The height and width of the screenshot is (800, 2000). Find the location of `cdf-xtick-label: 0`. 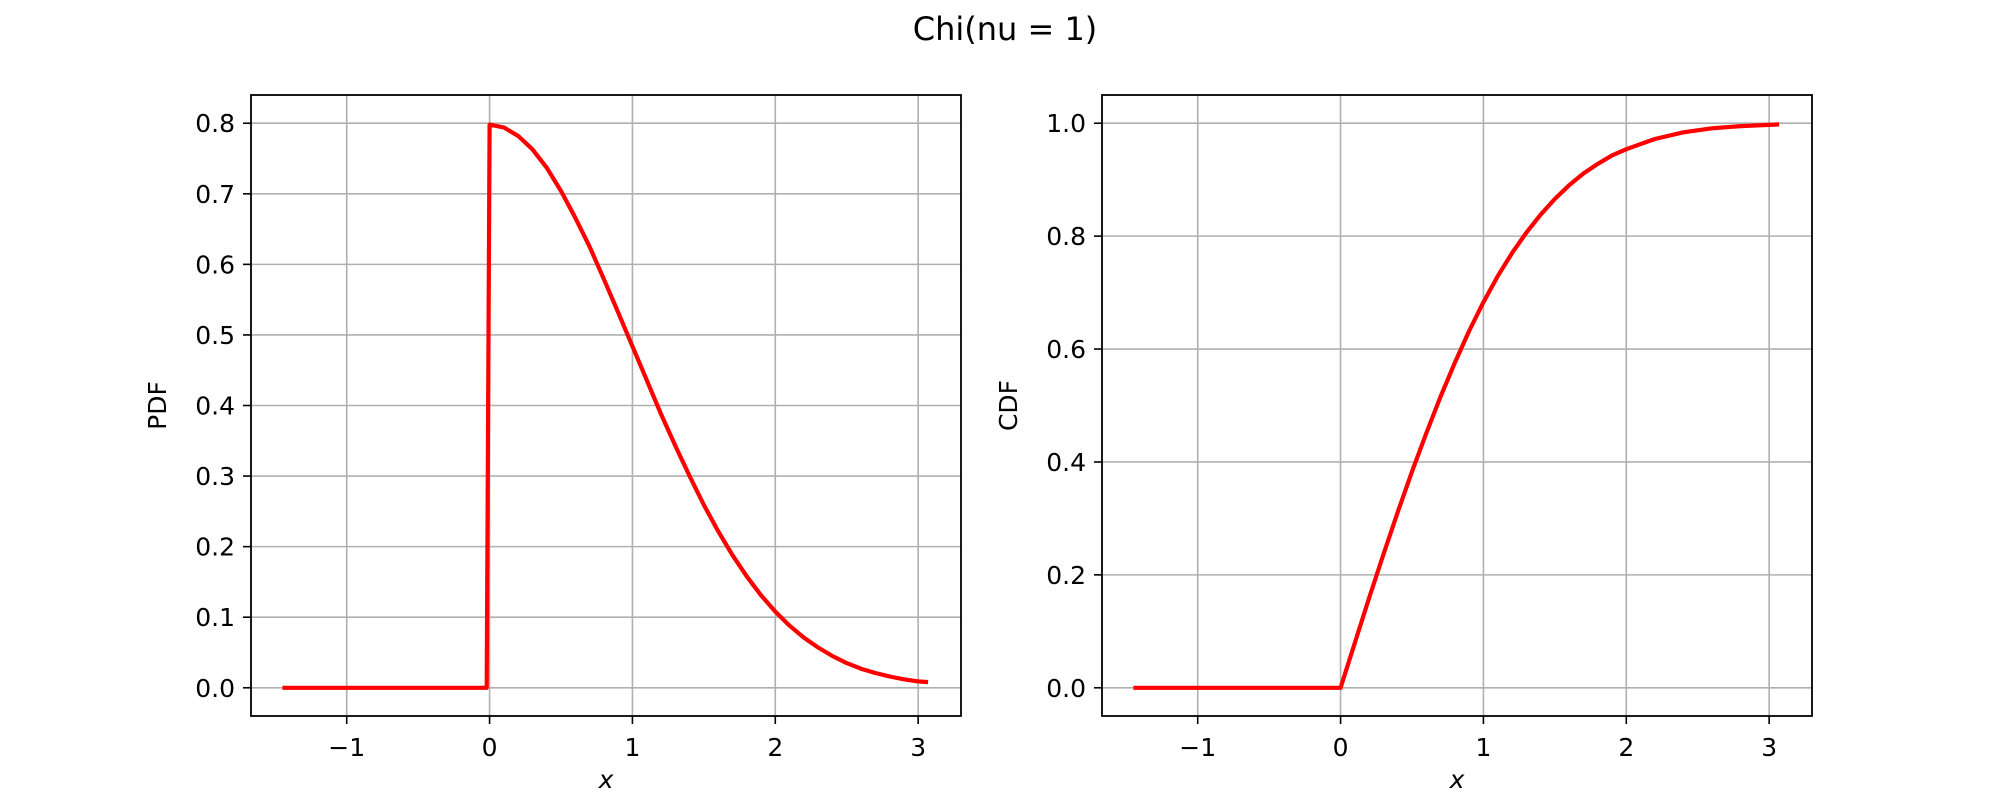

cdf-xtick-label: 0 is located at coordinates (1341, 747).